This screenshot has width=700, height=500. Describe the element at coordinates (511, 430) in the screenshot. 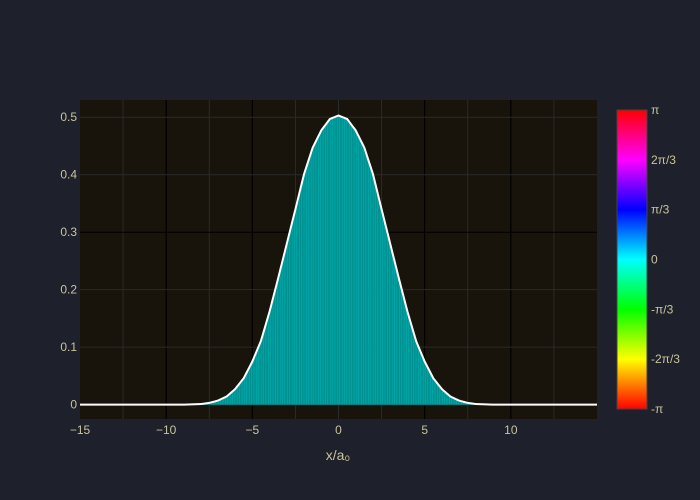

I see `x-tick-label: 10` at that location.